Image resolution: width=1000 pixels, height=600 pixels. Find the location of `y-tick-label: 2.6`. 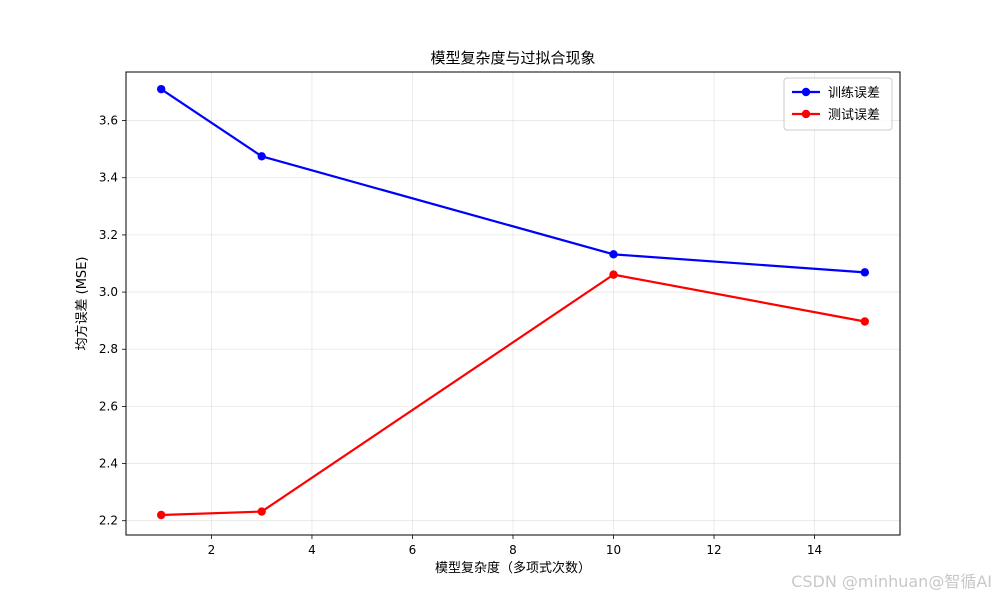

y-tick-label: 2.6 is located at coordinates (108, 406).